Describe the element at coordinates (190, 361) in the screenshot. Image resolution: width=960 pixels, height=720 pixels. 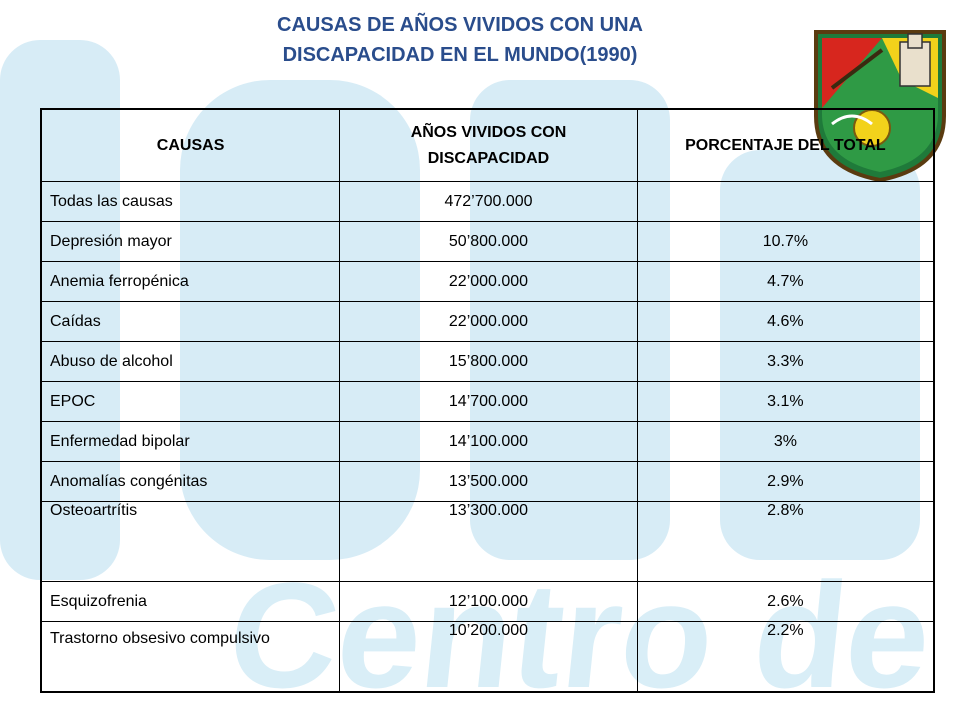
I see `cause-cell: Abuso de alcohol` at that location.